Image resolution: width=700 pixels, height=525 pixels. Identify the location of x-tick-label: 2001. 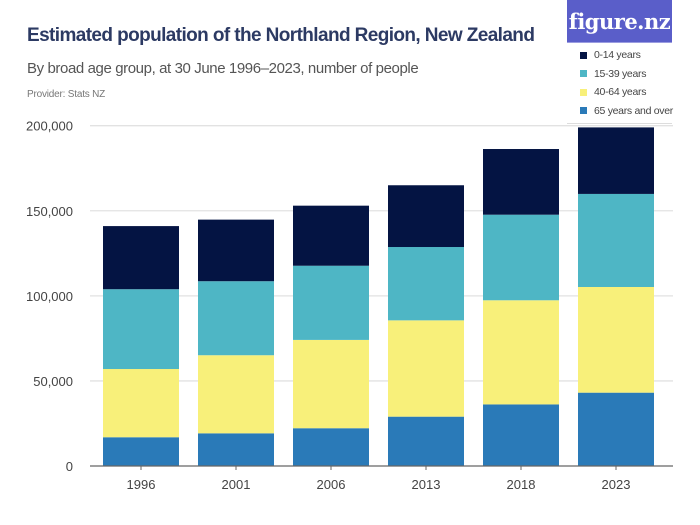
(236, 484).